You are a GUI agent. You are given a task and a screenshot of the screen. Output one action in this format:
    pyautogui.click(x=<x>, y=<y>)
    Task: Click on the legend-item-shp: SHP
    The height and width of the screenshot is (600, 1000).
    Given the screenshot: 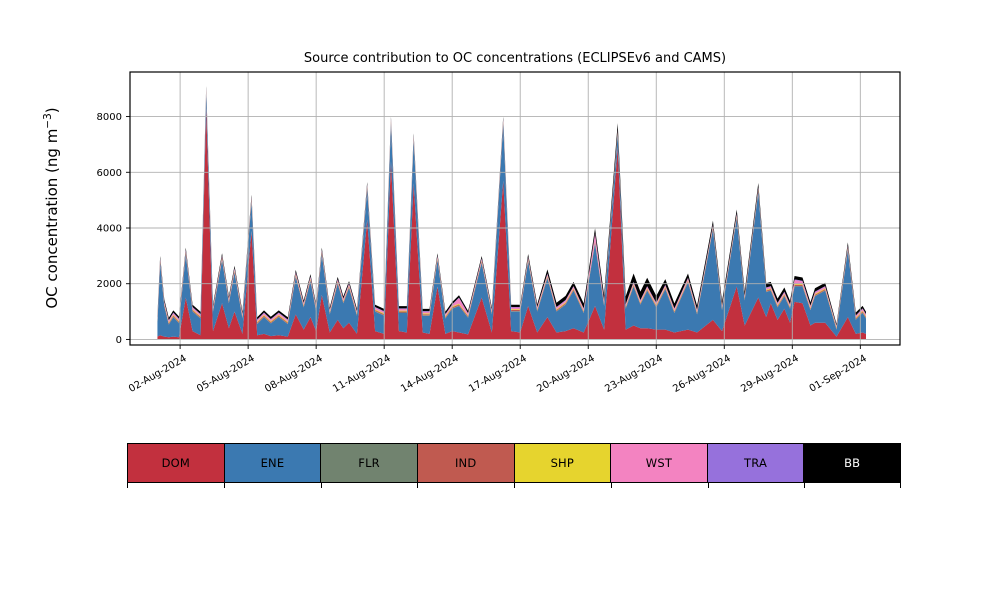 What is the action you would take?
    pyautogui.click(x=562, y=463)
    